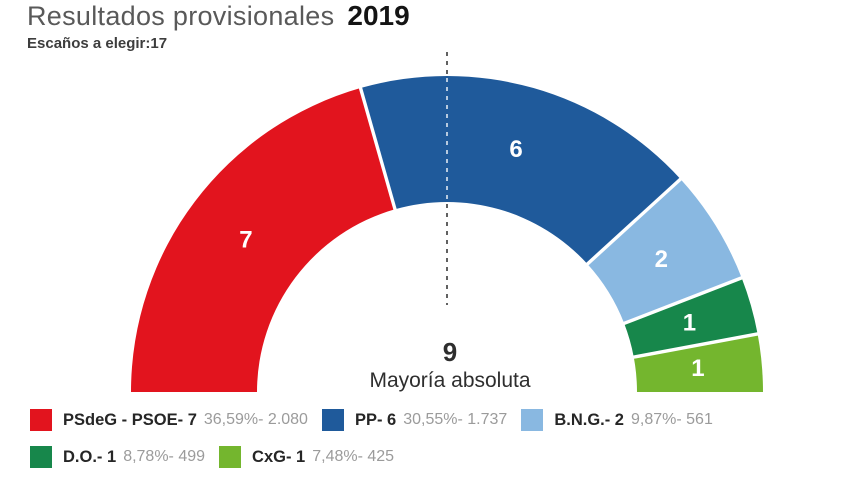  Describe the element at coordinates (520, 169) in the screenshot. I see `segment-pp` at that location.